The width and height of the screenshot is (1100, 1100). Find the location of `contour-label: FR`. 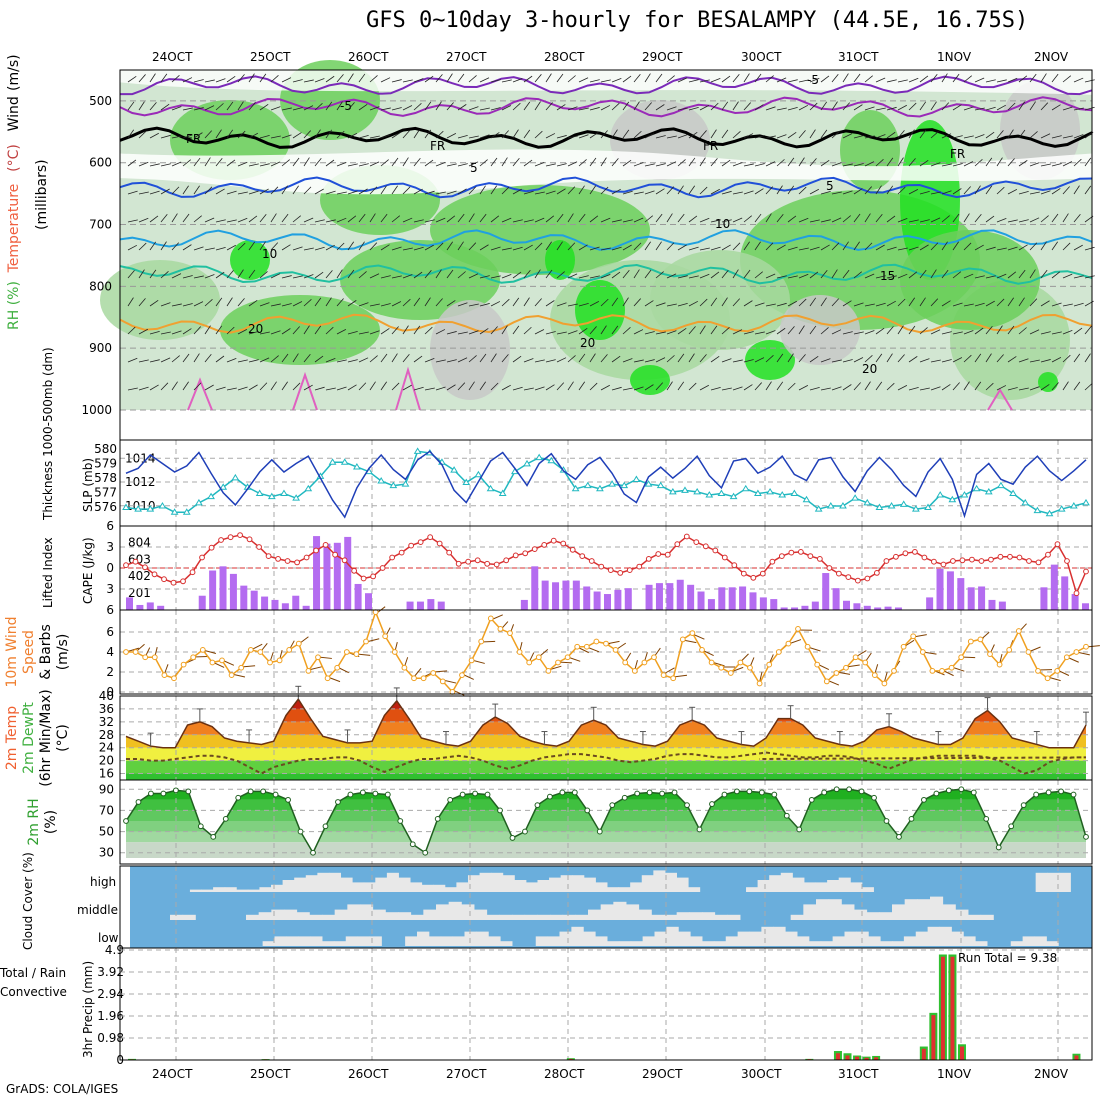

contour-label: FR is located at coordinates (710, 146).